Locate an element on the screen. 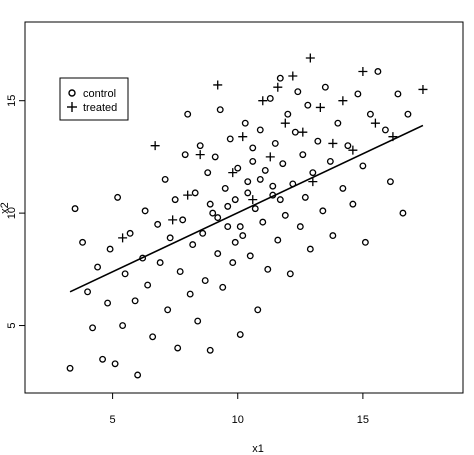 The width and height of the screenshot is (474, 455). y-tick-label: 5 is located at coordinates (12, 325).